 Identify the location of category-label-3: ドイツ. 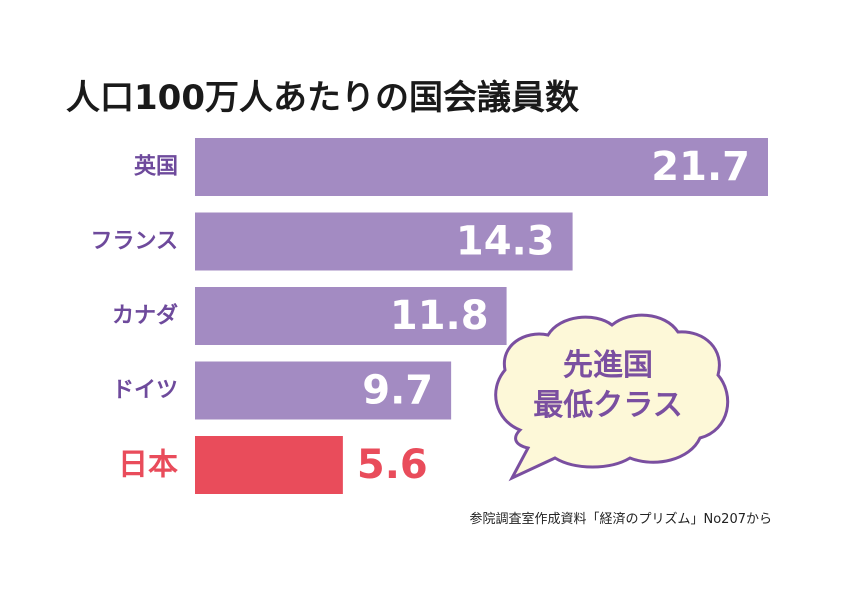
(145, 390).